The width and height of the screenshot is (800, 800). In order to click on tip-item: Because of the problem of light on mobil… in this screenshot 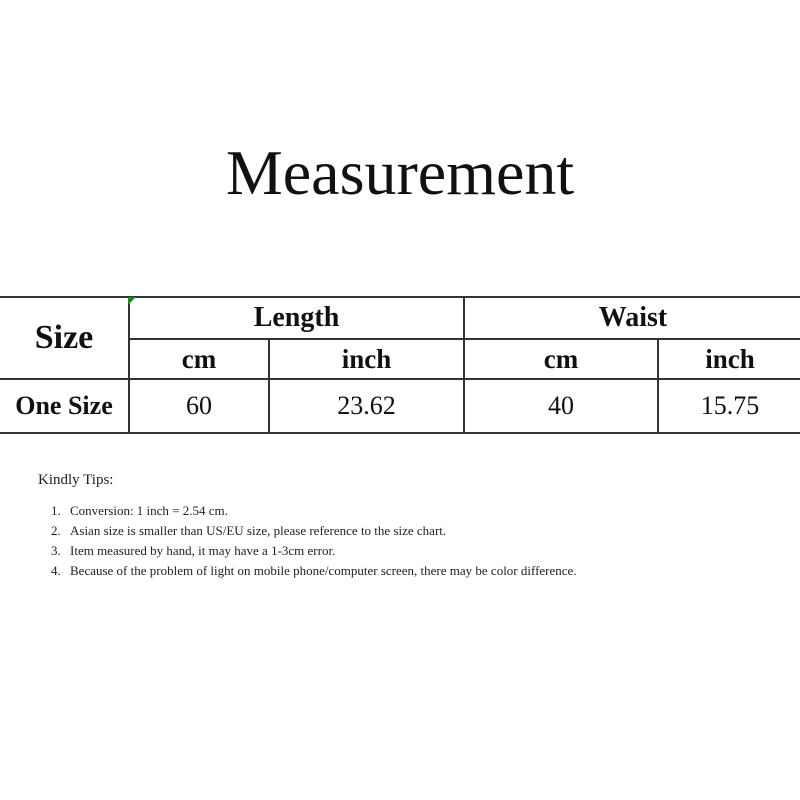, I will do `click(367, 571)`.